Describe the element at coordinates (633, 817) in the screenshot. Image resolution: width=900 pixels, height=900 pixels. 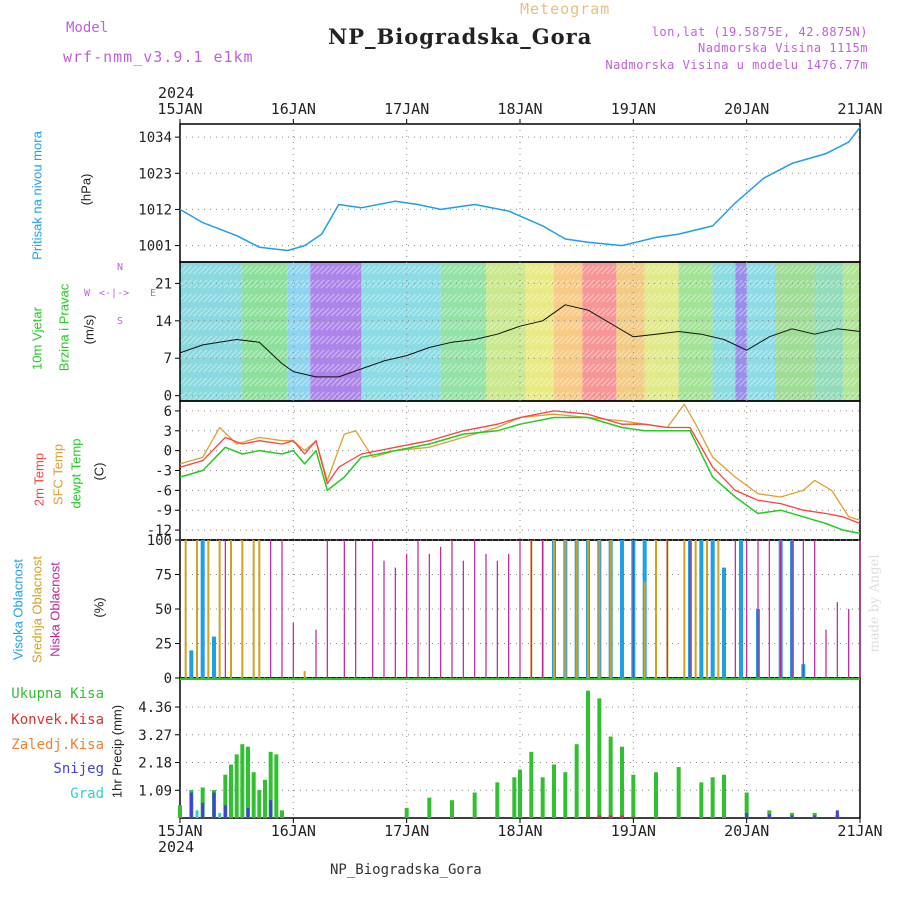
I see `conv-rain-bar` at that location.